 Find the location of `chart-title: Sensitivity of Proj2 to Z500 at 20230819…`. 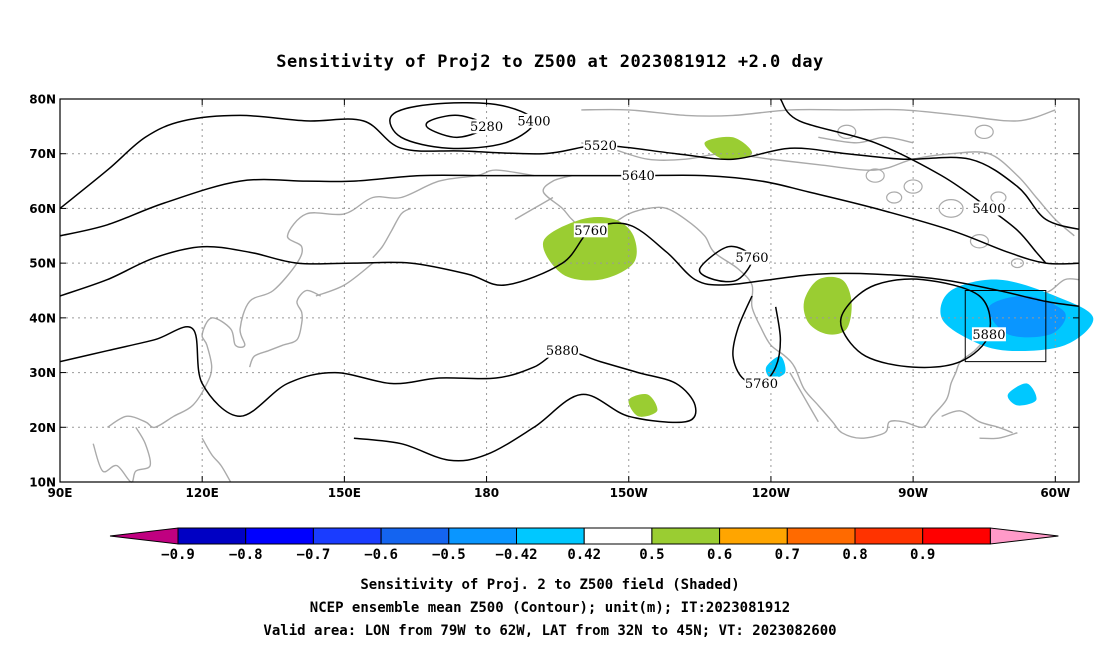

chart-title: Sensitivity of Proj2 to Z500 at 20230819… is located at coordinates (549, 62).